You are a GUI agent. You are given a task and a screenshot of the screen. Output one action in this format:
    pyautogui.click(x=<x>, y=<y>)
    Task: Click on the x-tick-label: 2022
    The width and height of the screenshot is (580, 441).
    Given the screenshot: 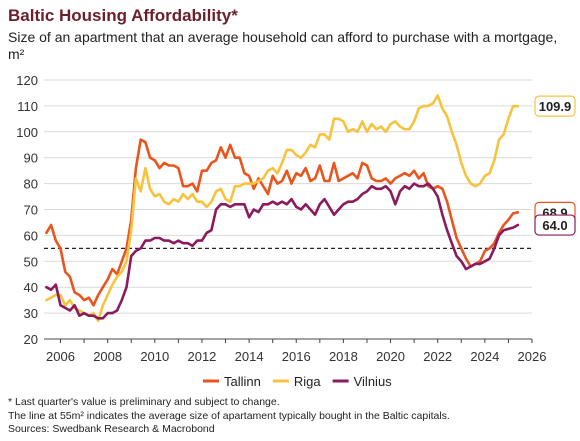 What is the action you would take?
    pyautogui.click(x=437, y=356)
    